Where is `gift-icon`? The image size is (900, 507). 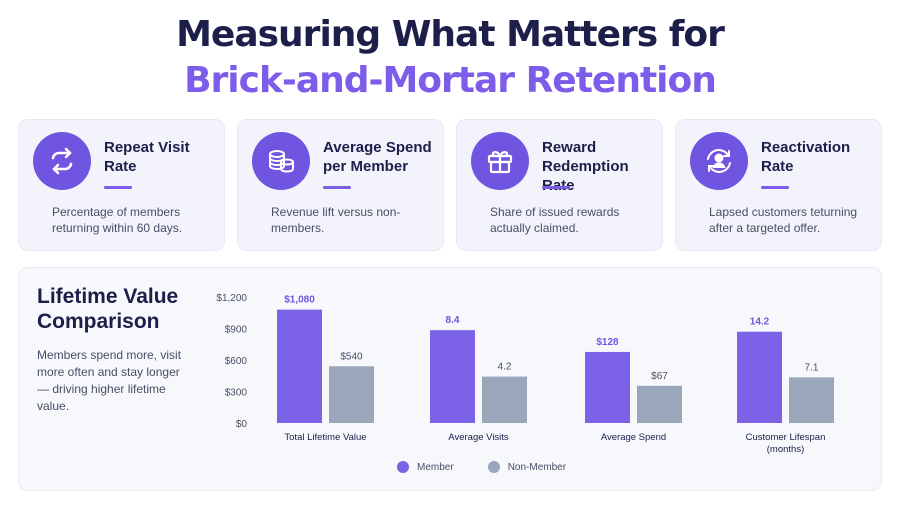 gift-icon is located at coordinates (500, 161).